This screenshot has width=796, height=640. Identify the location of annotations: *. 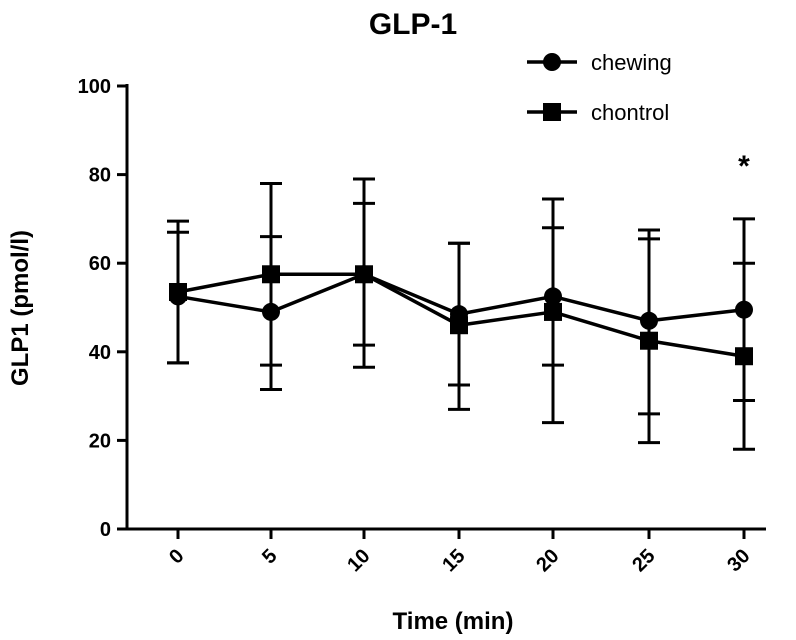
(744, 166).